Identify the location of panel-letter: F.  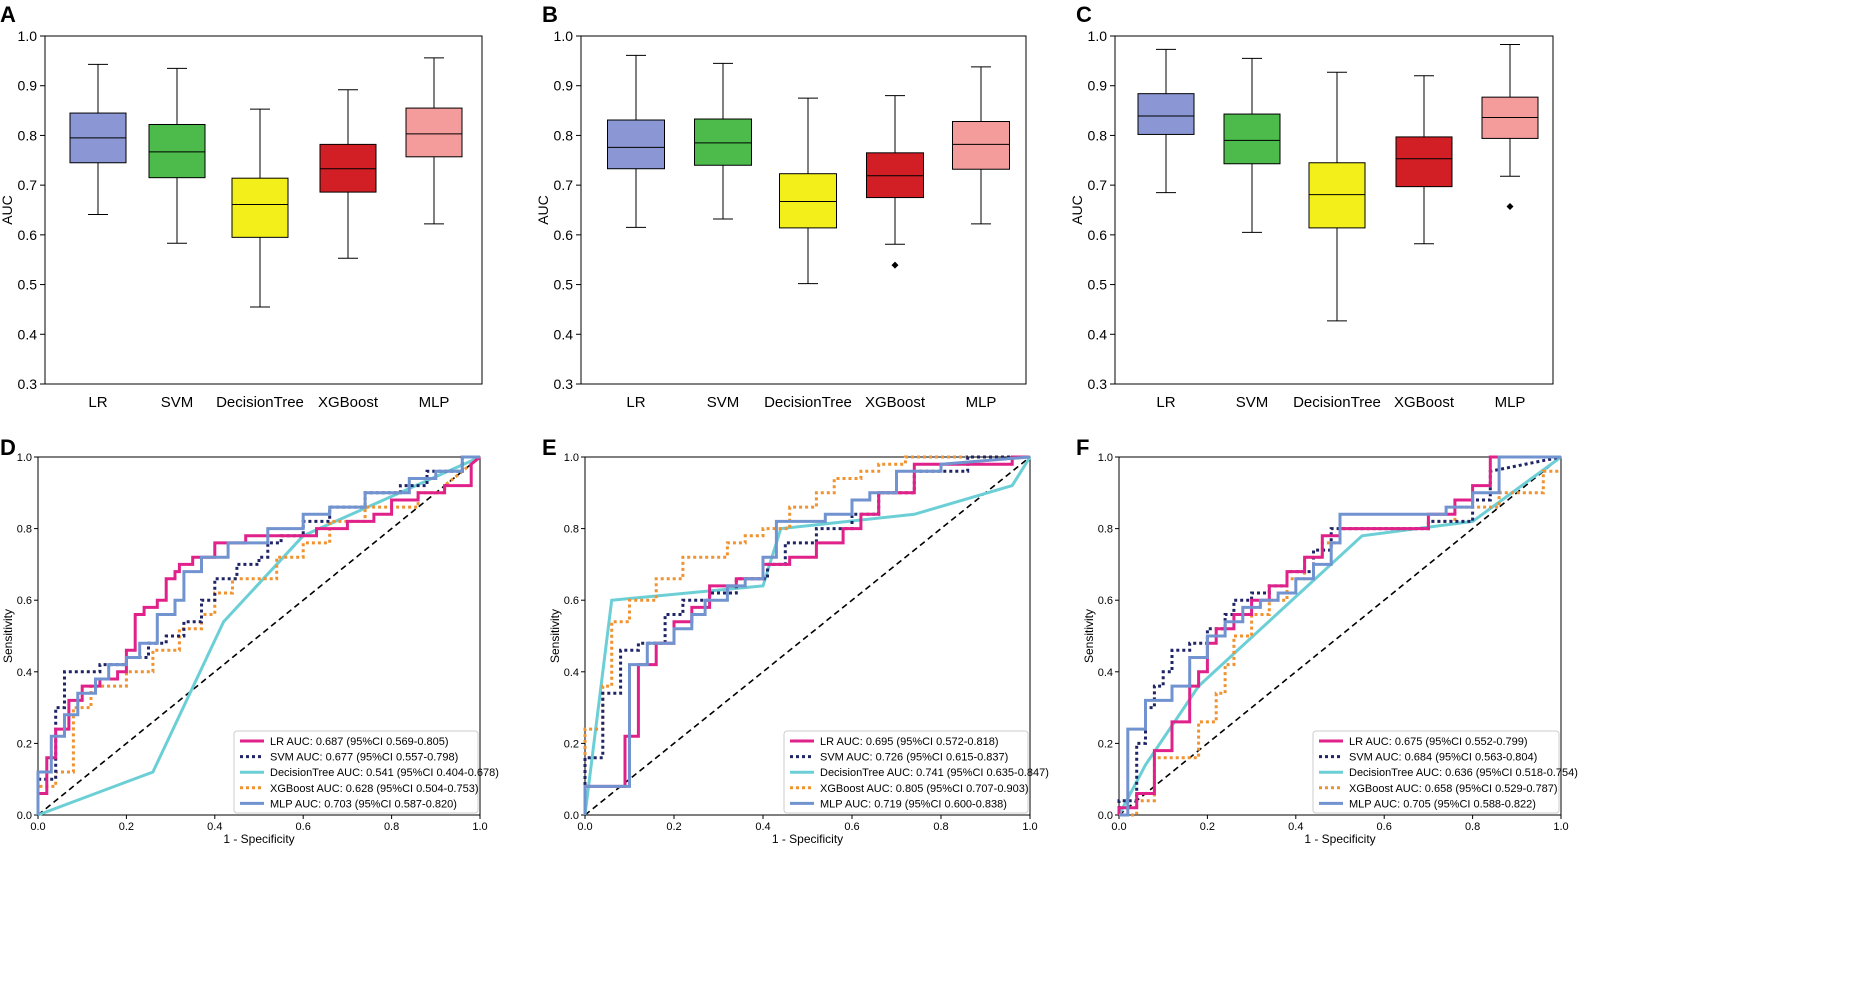
(1082, 447).